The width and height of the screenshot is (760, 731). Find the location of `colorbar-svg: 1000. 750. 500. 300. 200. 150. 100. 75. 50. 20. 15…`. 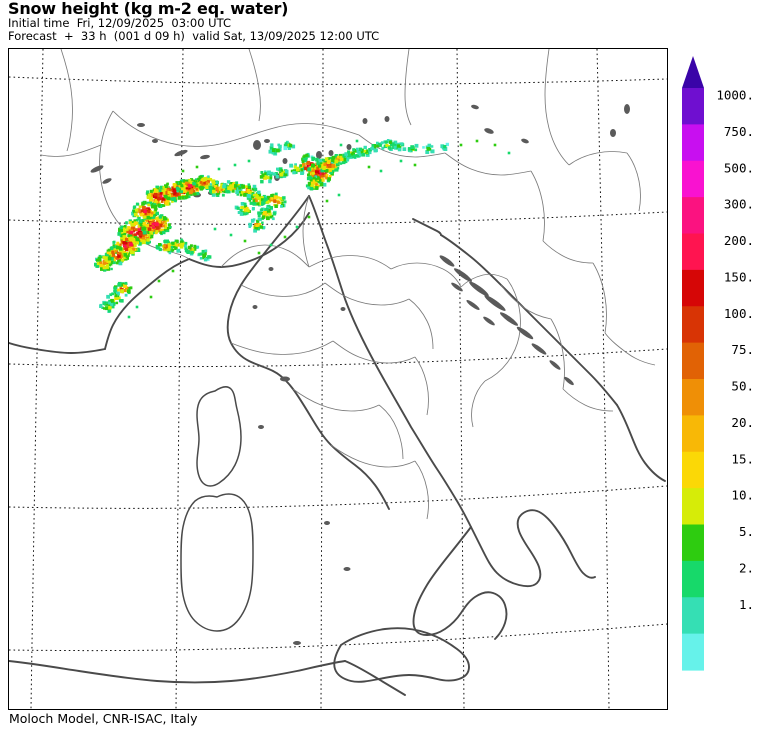

colorbar-svg: 1000. 750. 500. 300. 200. 150. 100. 75. 50. 20. 15… is located at coordinates (718, 364).